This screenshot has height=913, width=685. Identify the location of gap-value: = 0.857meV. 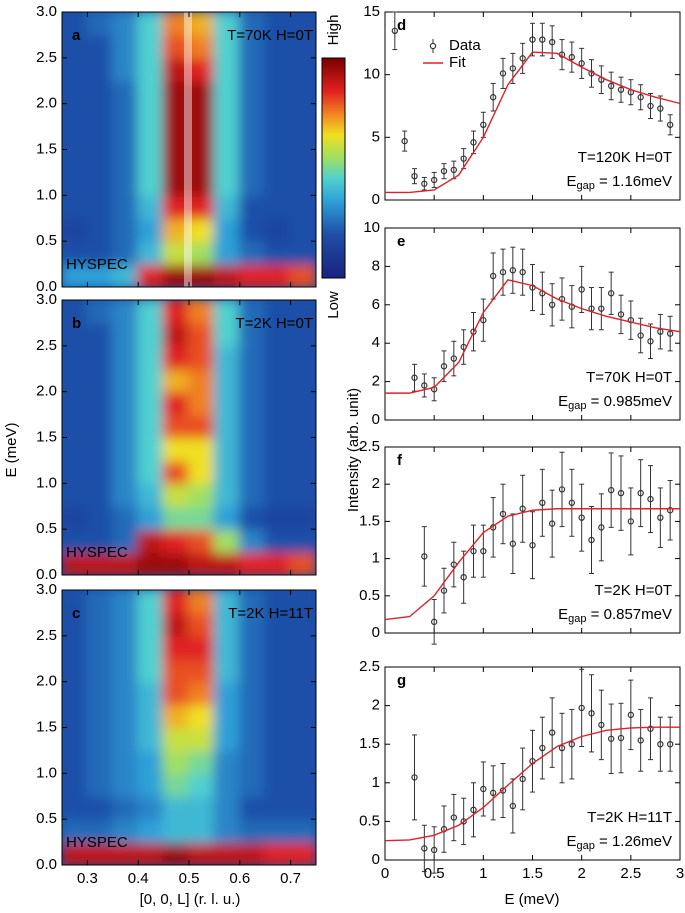
(629, 614).